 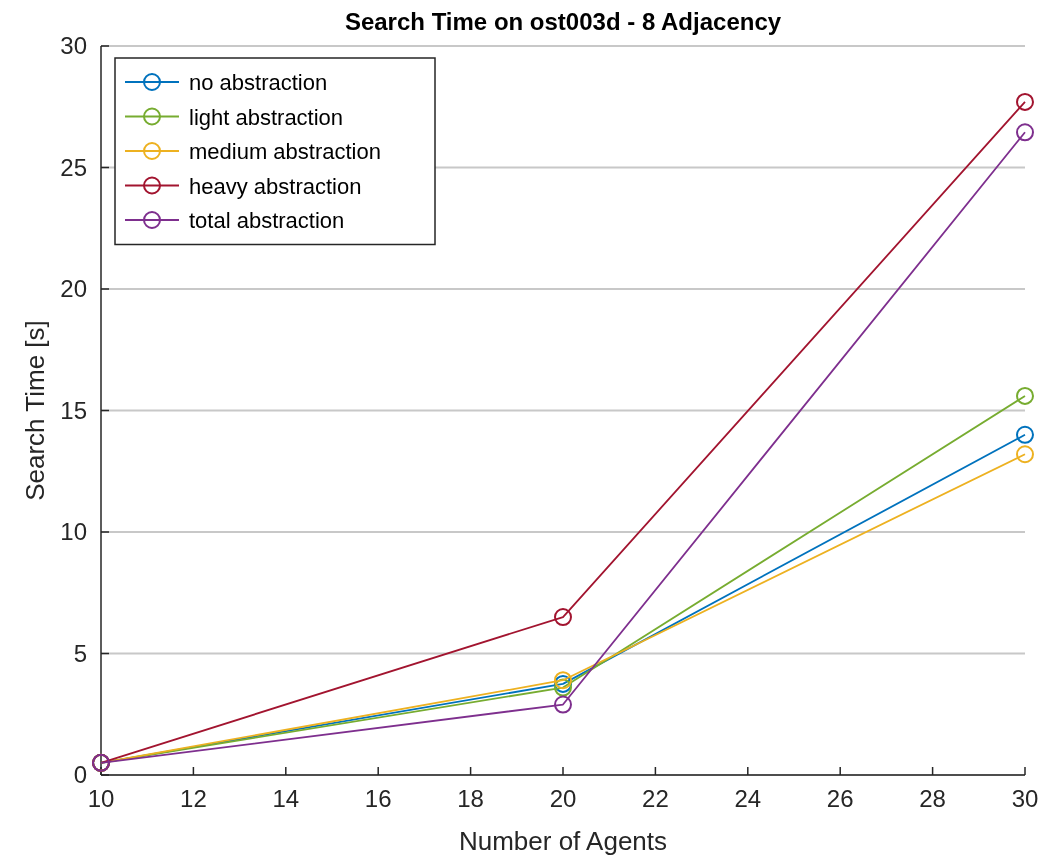 I want to click on legend-label: medium abstraction, so click(x=285, y=151).